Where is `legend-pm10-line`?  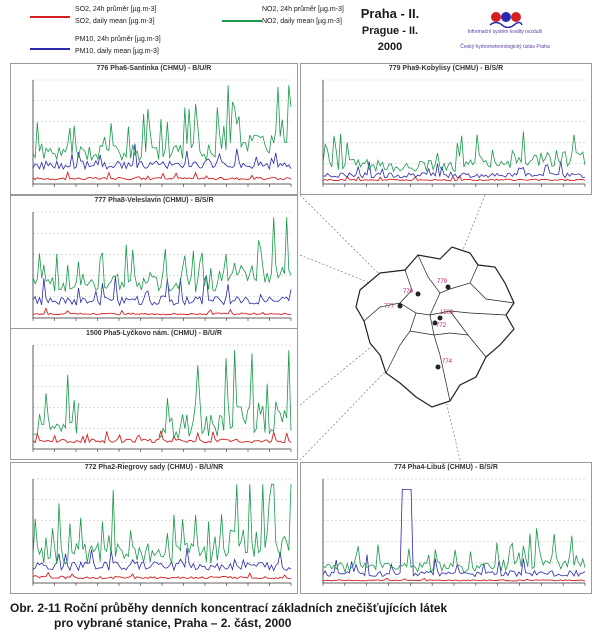 legend-pm10-line is located at coordinates (50, 49).